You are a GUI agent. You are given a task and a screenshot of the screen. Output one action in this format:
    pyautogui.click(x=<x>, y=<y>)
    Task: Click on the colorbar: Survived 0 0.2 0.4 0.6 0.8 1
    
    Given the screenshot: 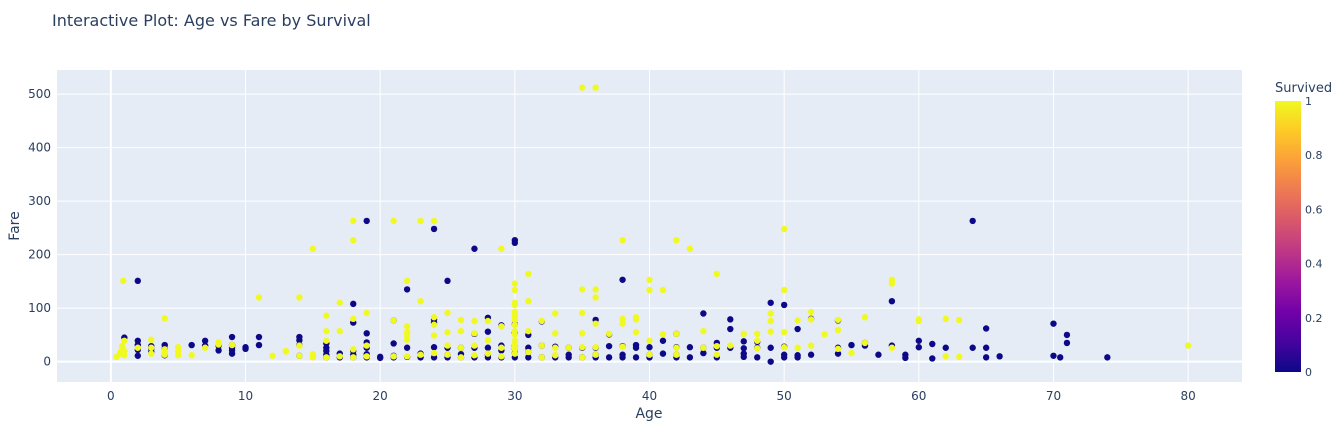 What is the action you would take?
    pyautogui.click(x=1303, y=230)
    